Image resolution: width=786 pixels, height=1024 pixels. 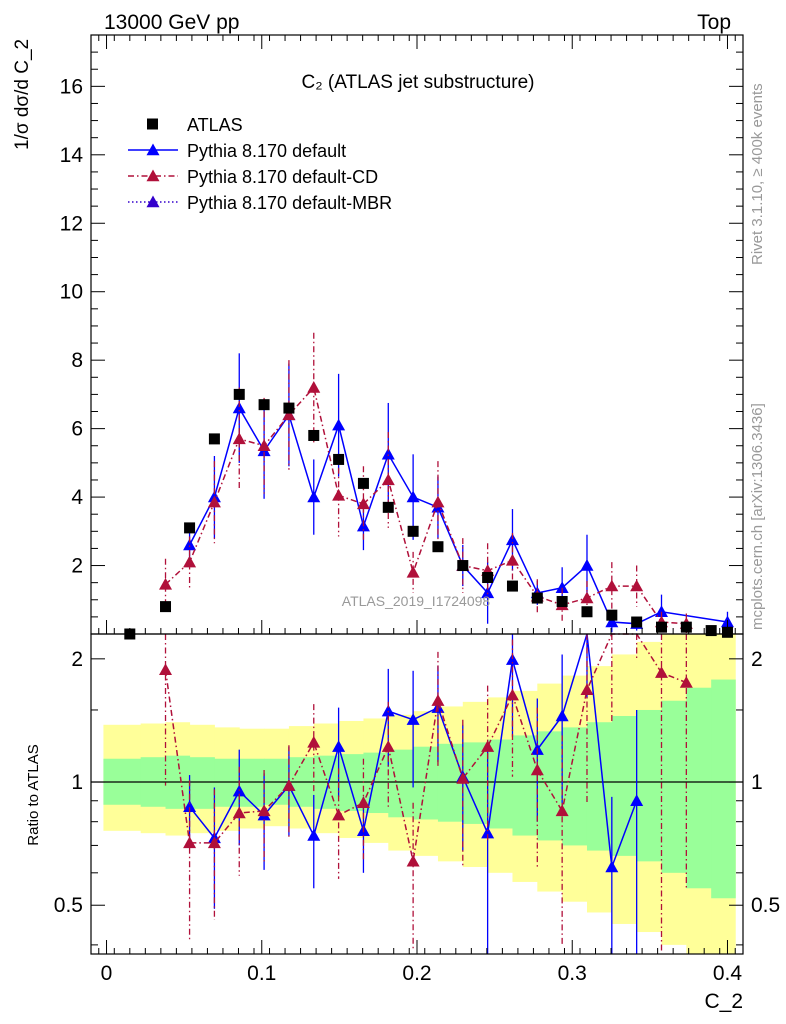 What do you see at coordinates (757, 516) in the screenshot?
I see `mcplots-side-label: mcplots.cern.ch [arXiv:1306.3436]` at bounding box center [757, 516].